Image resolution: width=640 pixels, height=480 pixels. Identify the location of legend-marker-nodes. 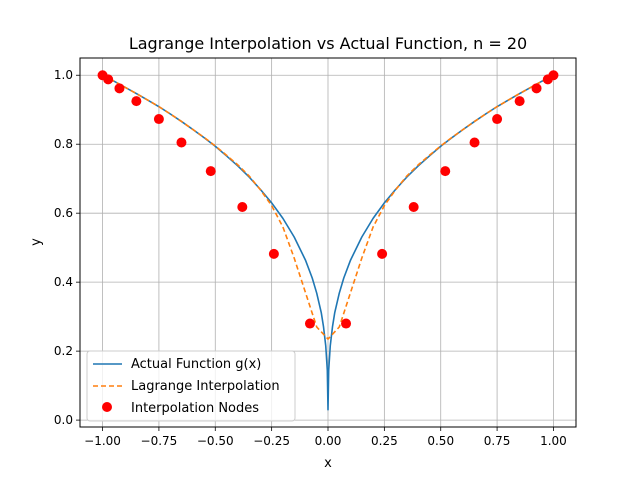
(107, 407).